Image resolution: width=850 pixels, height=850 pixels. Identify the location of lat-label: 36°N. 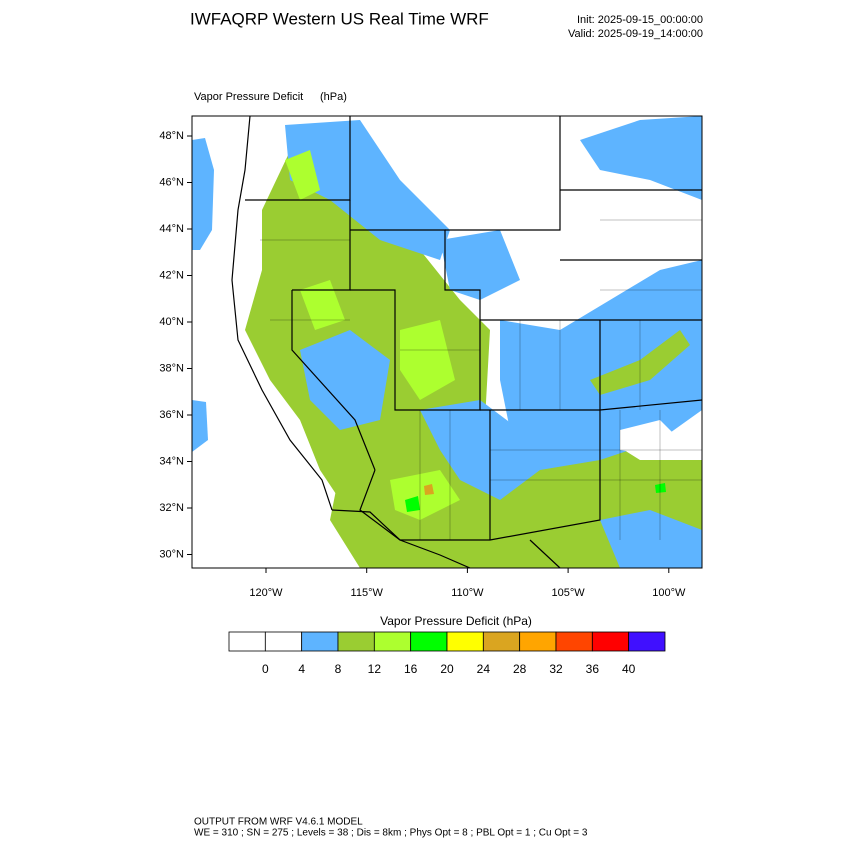
(171, 415).